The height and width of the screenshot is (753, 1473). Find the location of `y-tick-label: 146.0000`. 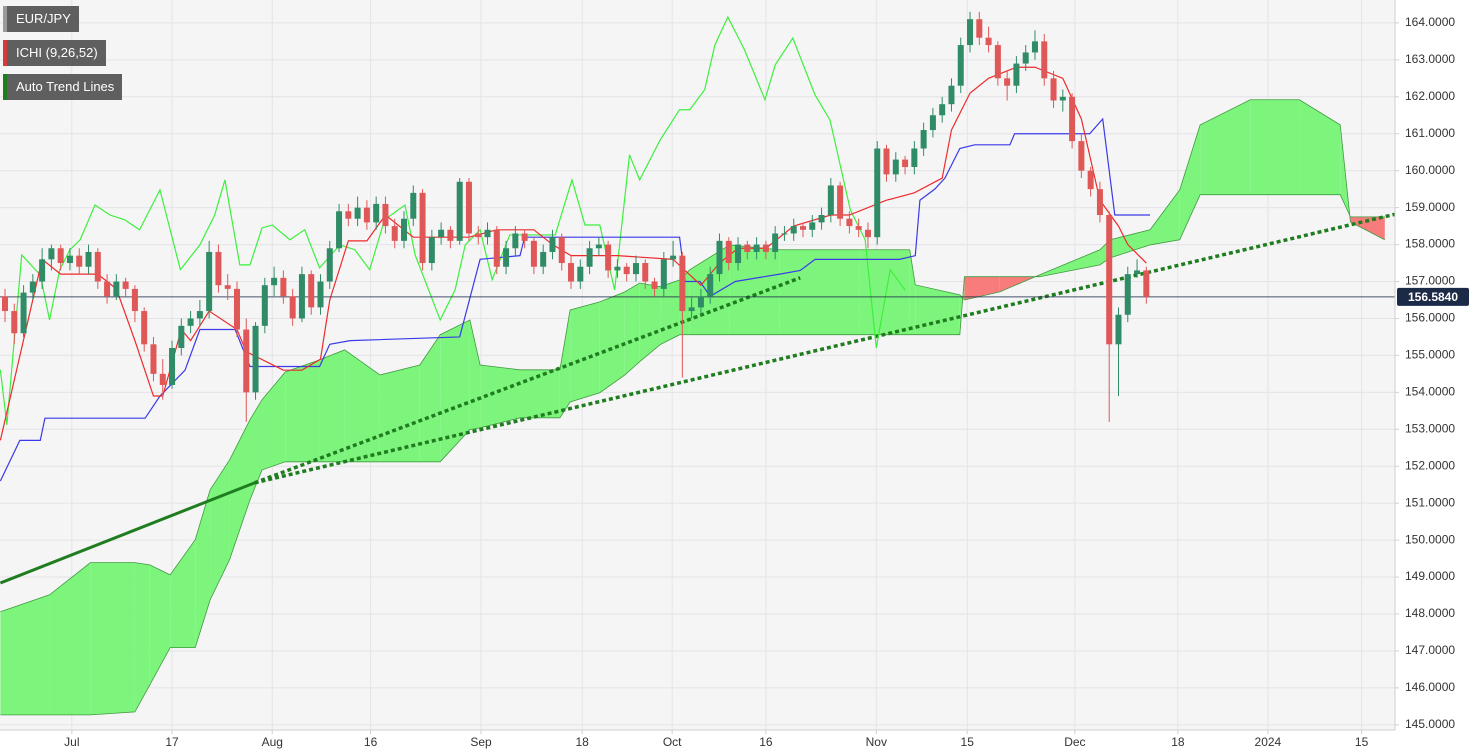

y-tick-label: 146.0000 is located at coordinates (1430, 687).